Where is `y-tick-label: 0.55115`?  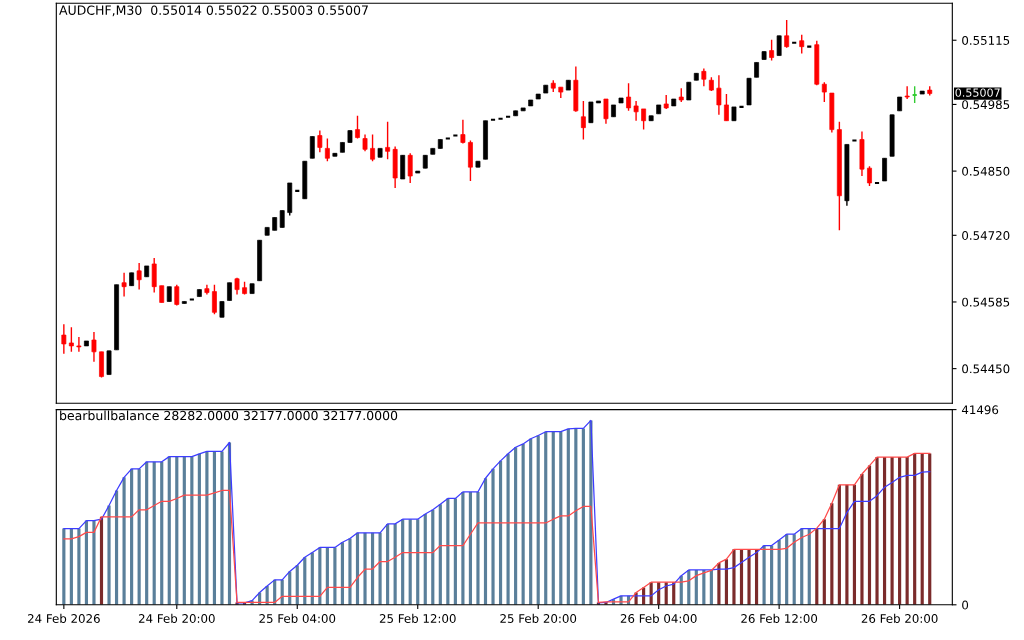
y-tick-label: 0.55115 is located at coordinates (986, 40).